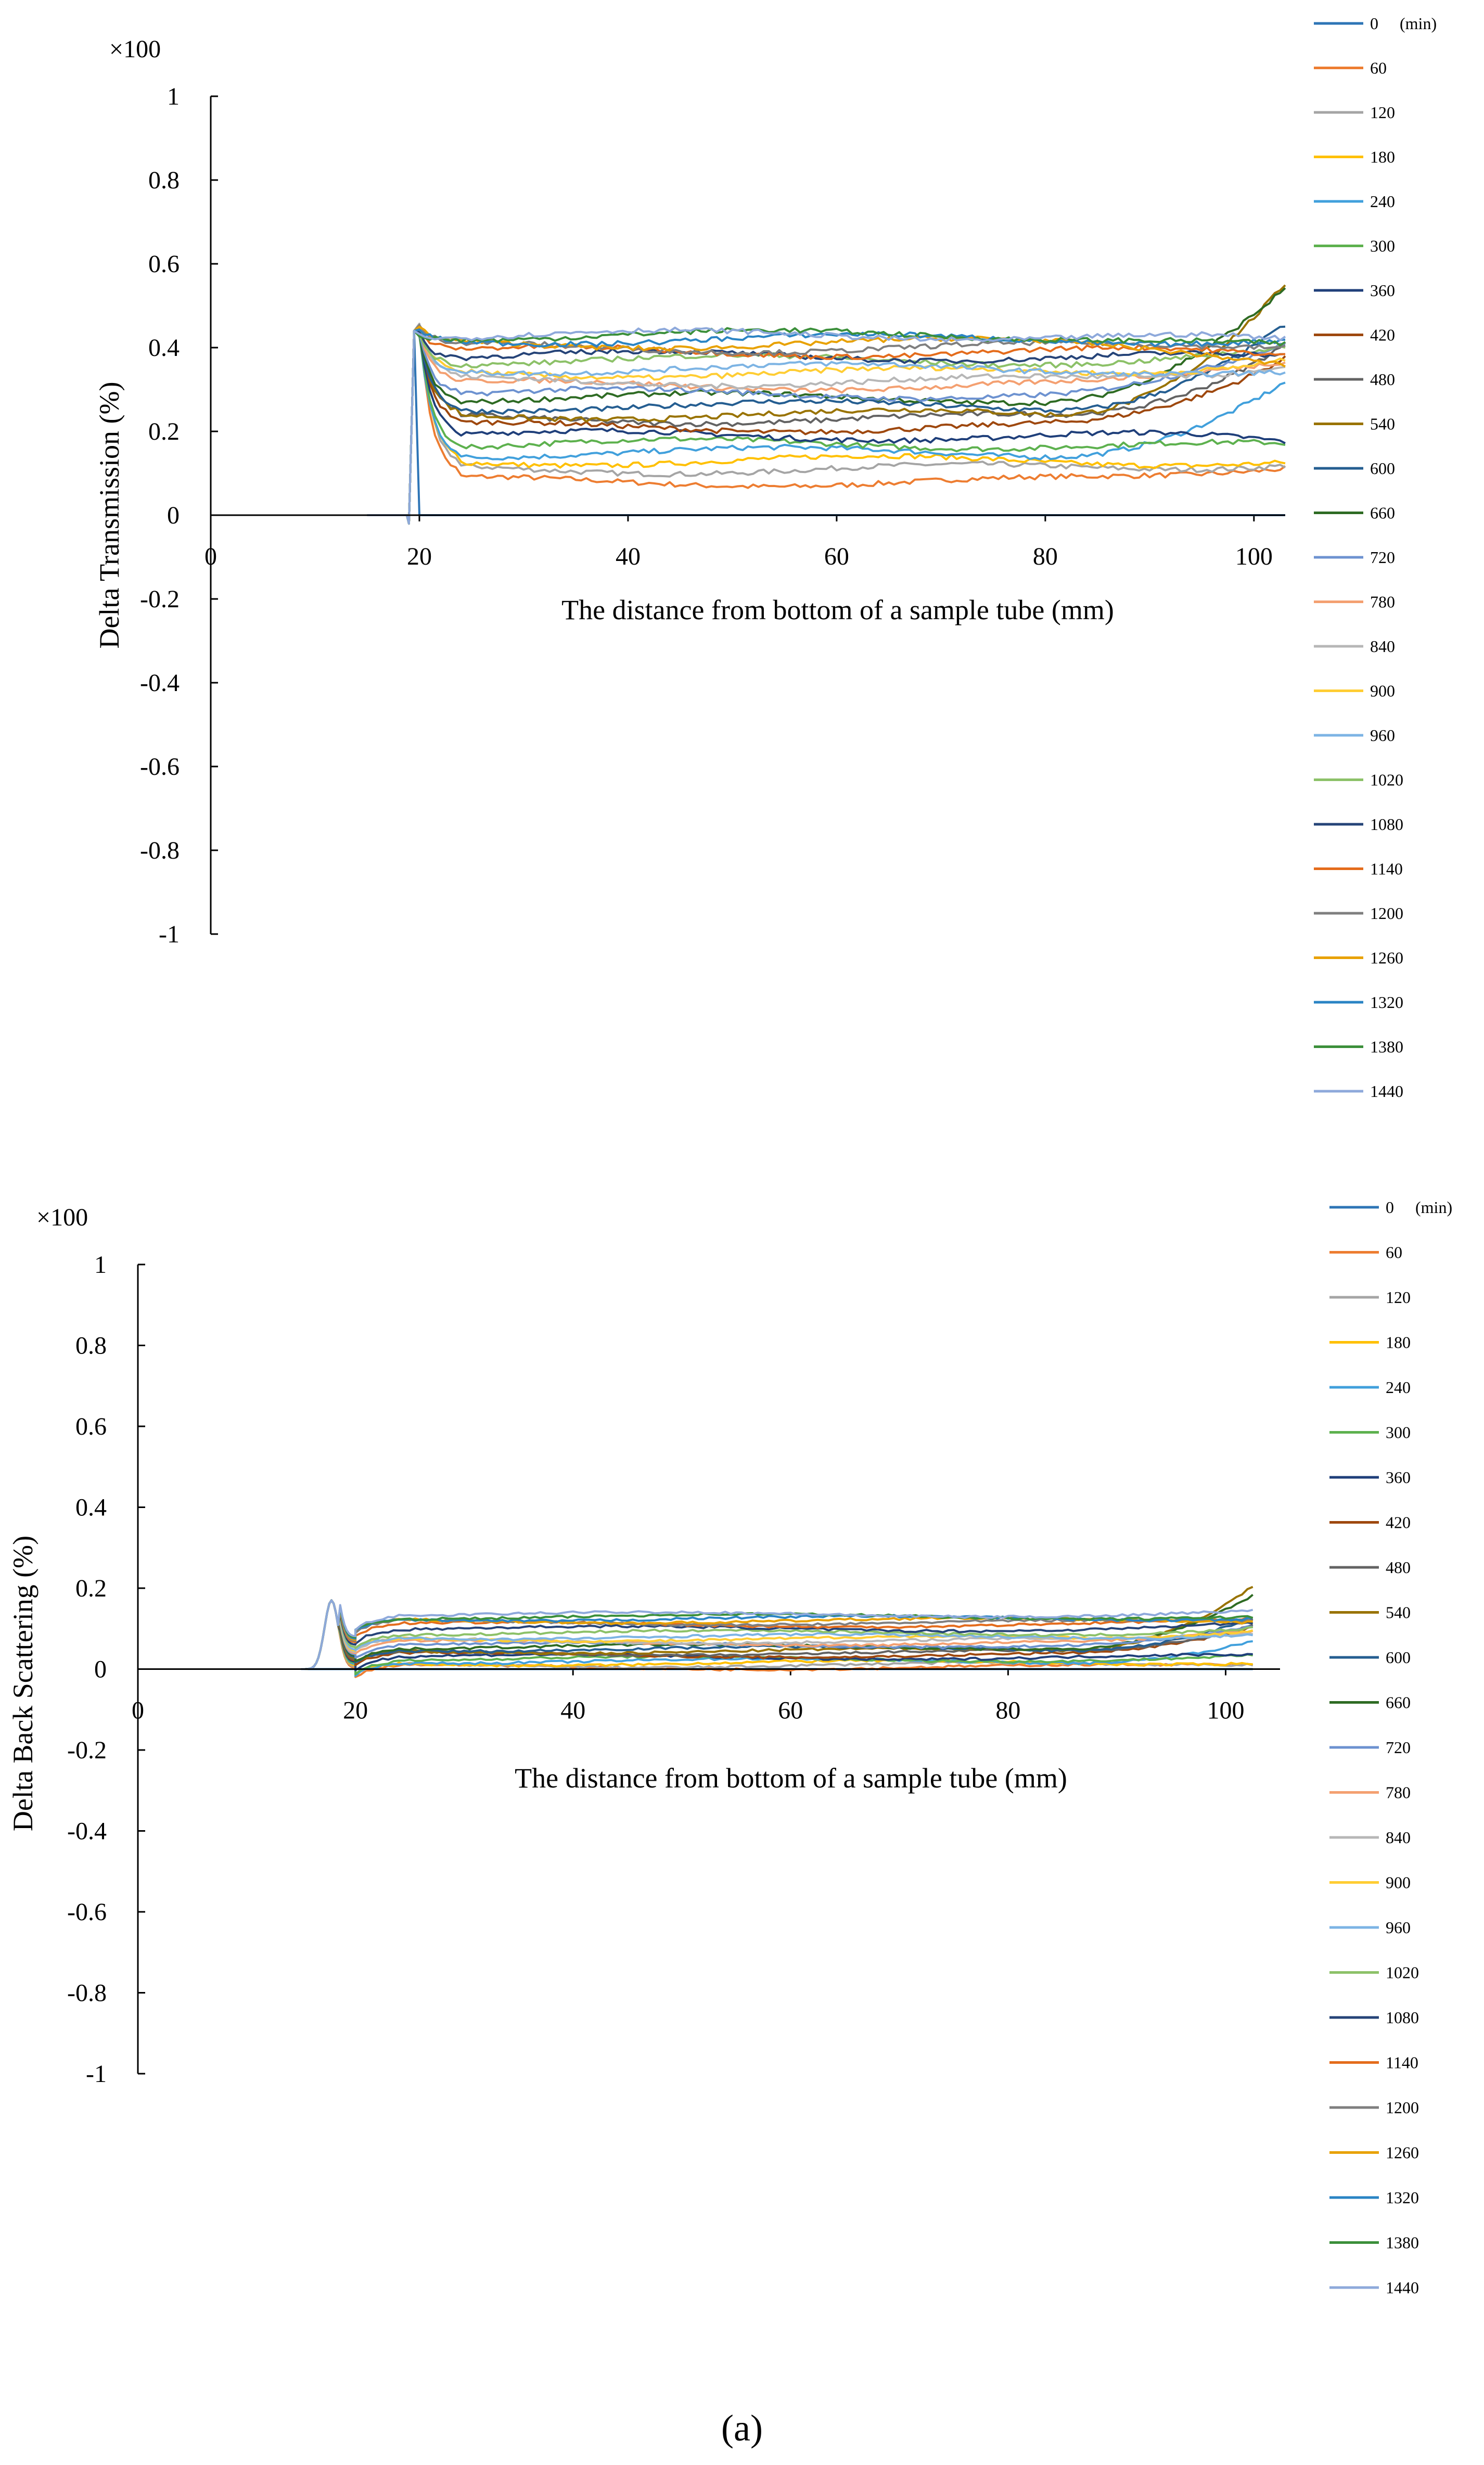 This screenshot has width=1484, height=2465. What do you see at coordinates (1254, 556) in the screenshot?
I see `chart1-x-tick-label: 100` at bounding box center [1254, 556].